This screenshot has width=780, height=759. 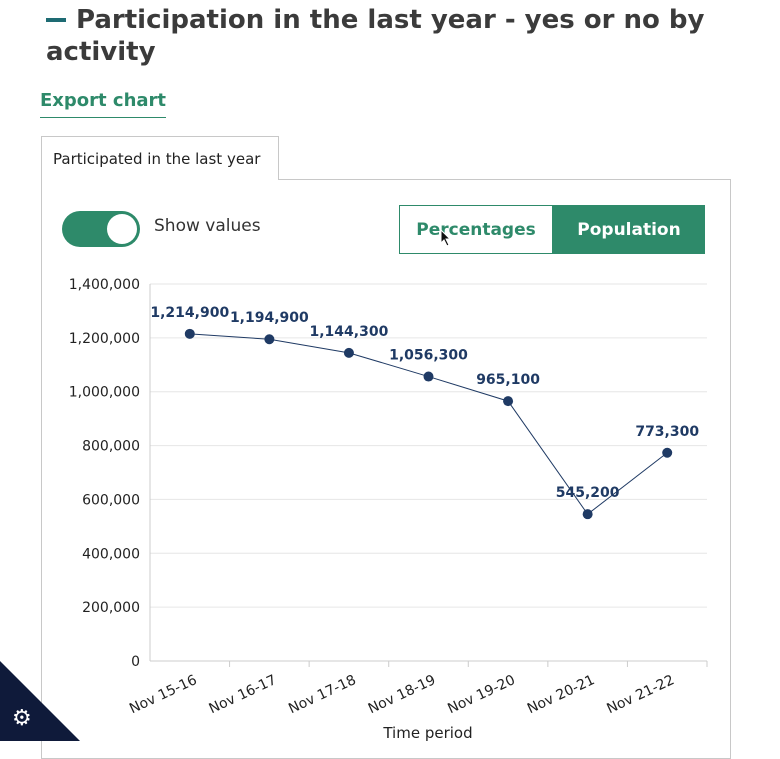 I want to click on cookie-gear-icon: ⚙, so click(x=22, y=718).